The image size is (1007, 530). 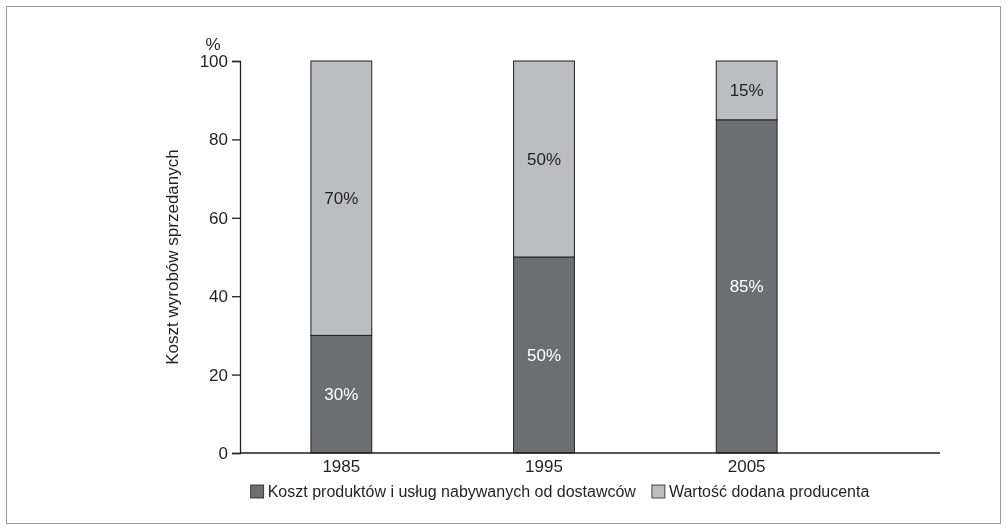 I want to click on y-tick-label: 100, so click(x=213, y=61).